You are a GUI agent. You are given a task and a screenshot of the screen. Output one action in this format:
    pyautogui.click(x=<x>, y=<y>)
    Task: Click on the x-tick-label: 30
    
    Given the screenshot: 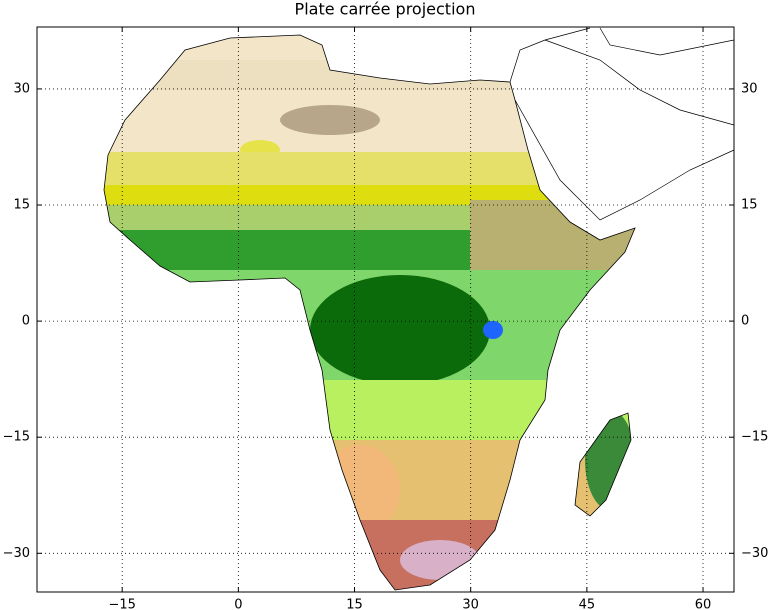 What is the action you would take?
    pyautogui.click(x=470, y=604)
    